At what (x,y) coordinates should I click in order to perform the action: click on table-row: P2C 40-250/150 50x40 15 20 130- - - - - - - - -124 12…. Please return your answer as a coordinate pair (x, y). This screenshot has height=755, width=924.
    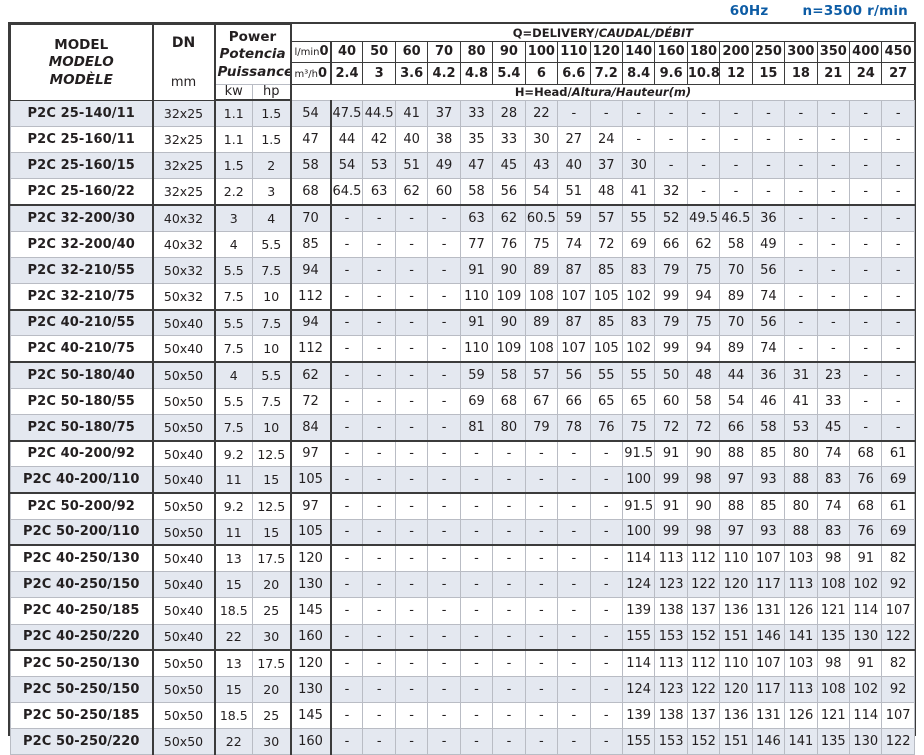
    Looking at the image, I should click on (462, 585).